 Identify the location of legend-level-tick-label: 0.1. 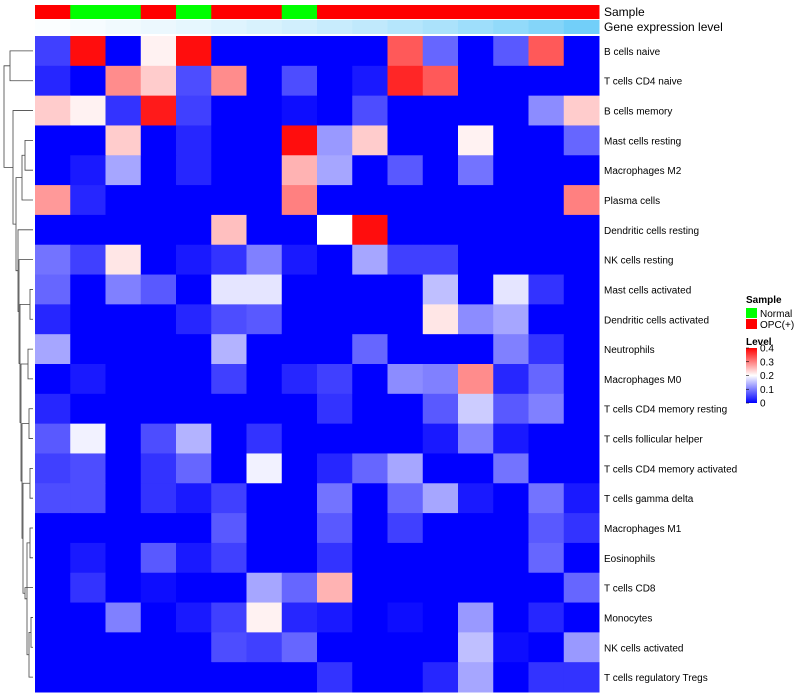
(767, 390).